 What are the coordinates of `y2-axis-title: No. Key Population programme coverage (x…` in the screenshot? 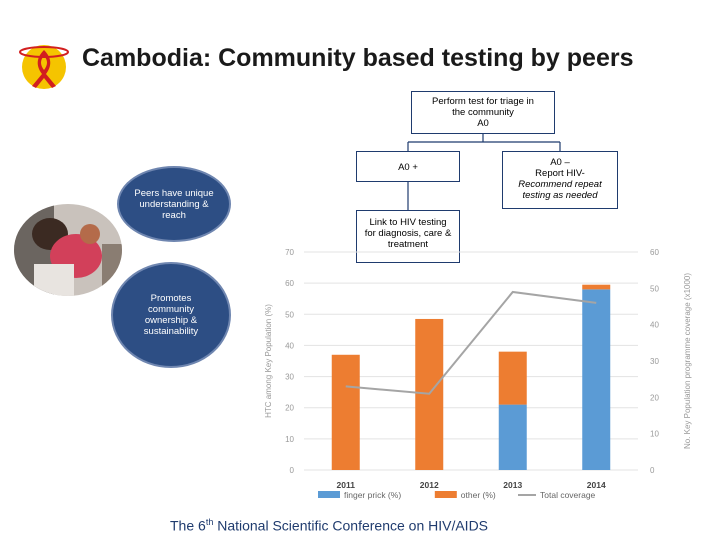 It's located at (687, 361).